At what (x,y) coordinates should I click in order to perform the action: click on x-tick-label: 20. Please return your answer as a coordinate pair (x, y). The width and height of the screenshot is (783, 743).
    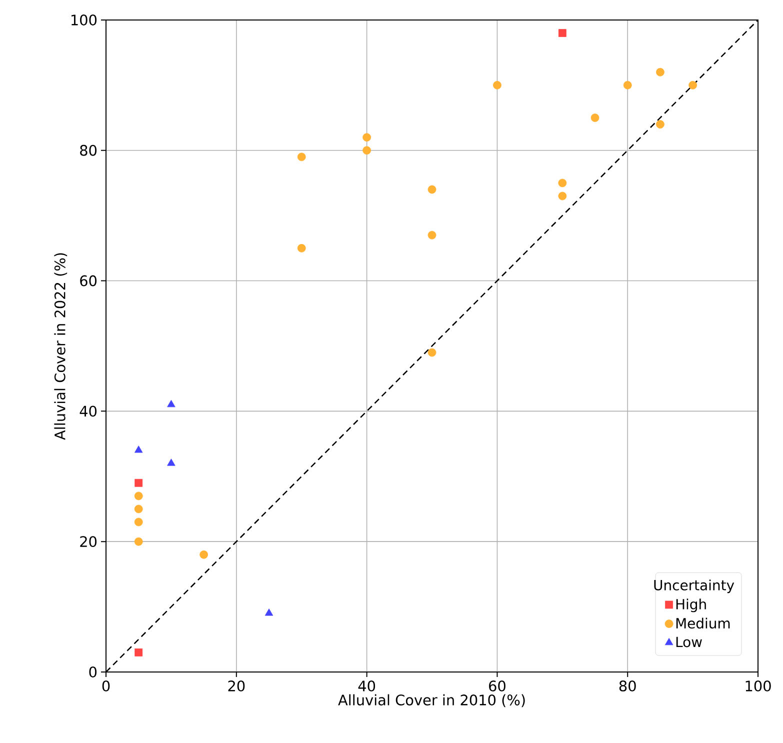
    Looking at the image, I should click on (236, 686).